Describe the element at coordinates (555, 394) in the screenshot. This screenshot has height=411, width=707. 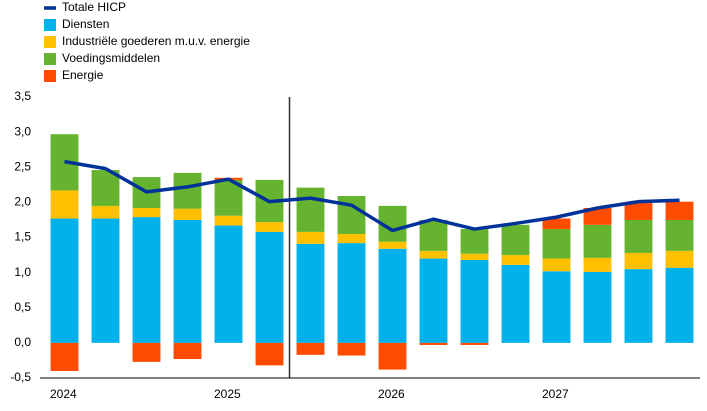
I see `x-tick-label: 2027` at that location.